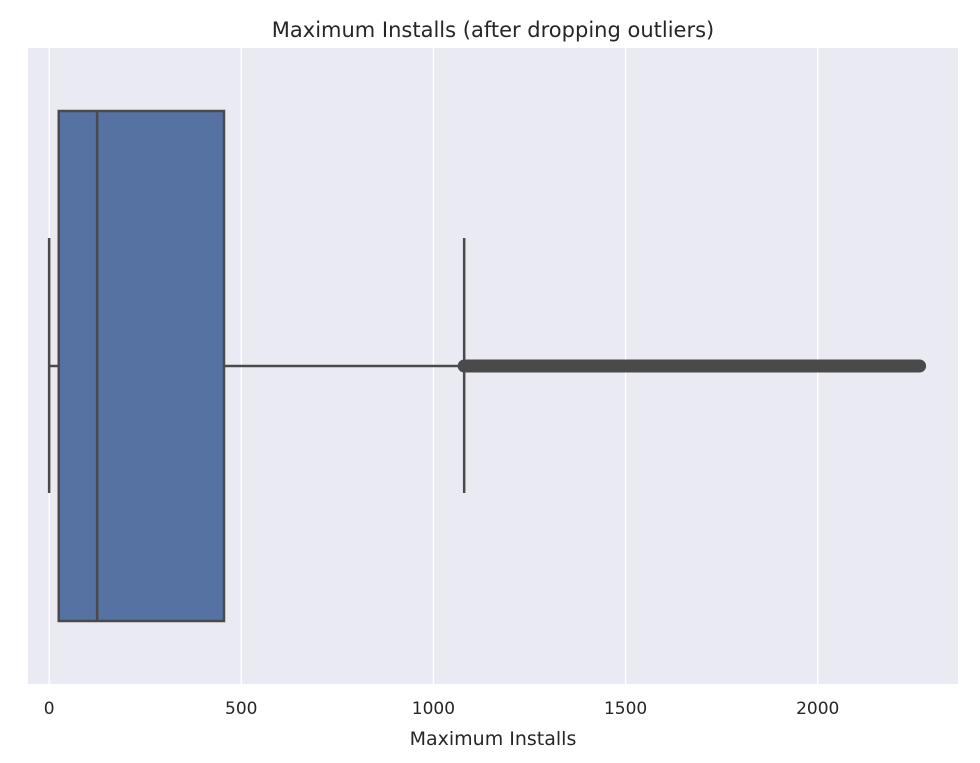 The image size is (980, 763). I want to click on x-tick-label-2000: 2000, so click(817, 709).